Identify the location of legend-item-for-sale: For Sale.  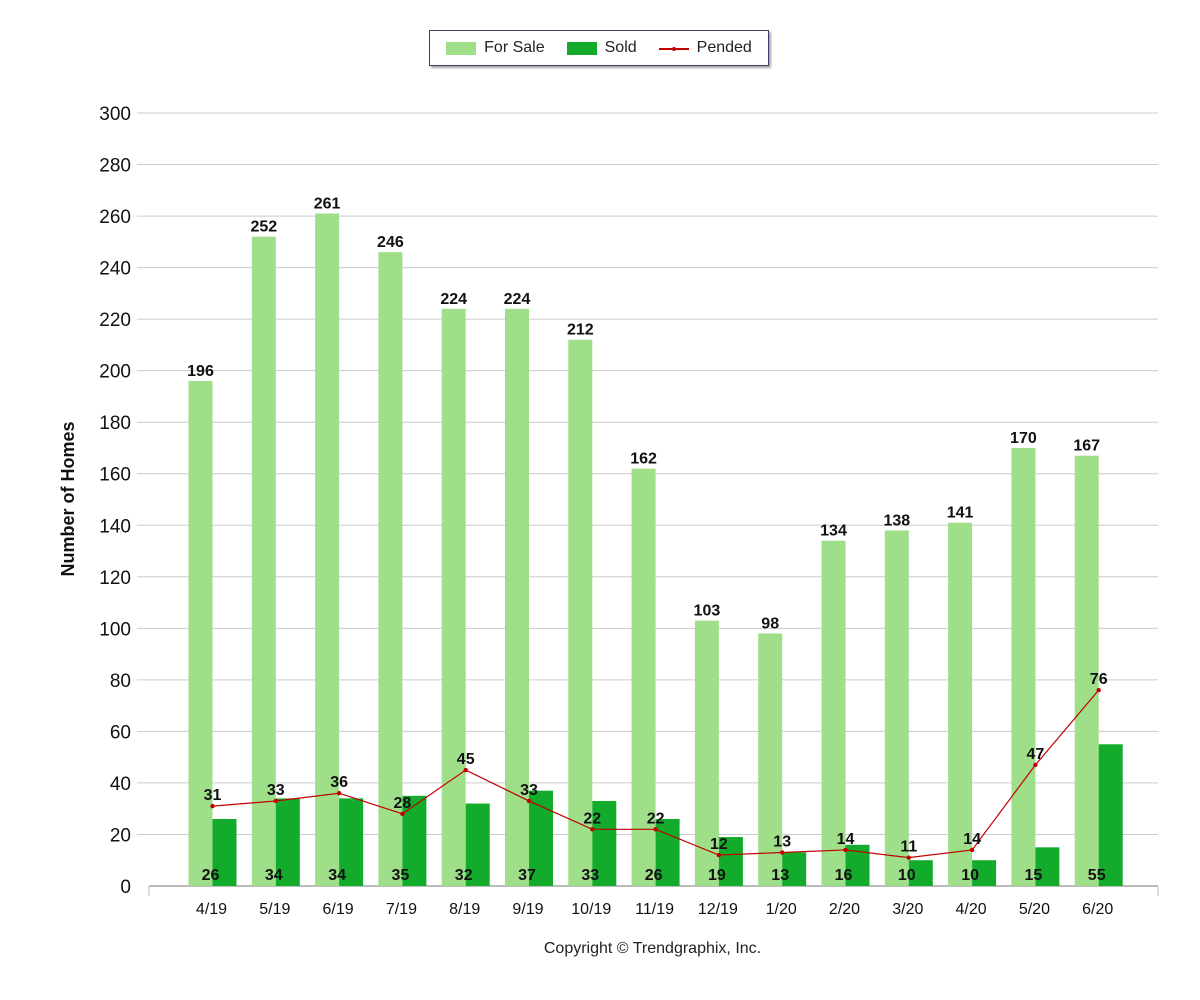
(495, 48).